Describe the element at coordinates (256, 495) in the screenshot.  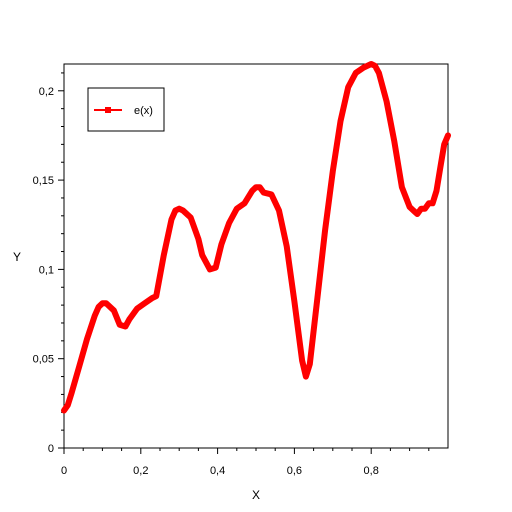
I see `x-axis-label: X` at that location.